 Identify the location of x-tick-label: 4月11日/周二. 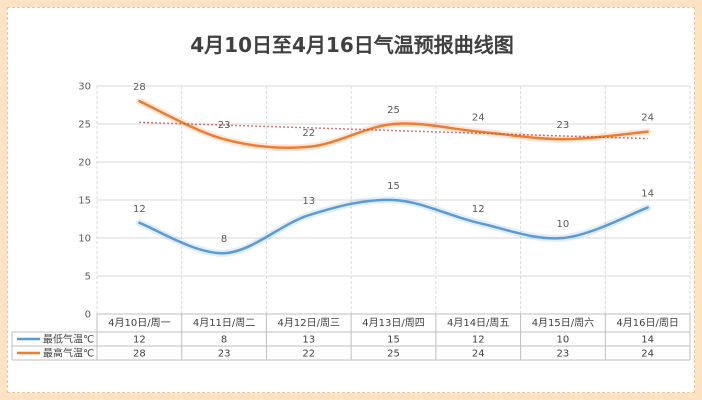
(224, 323).